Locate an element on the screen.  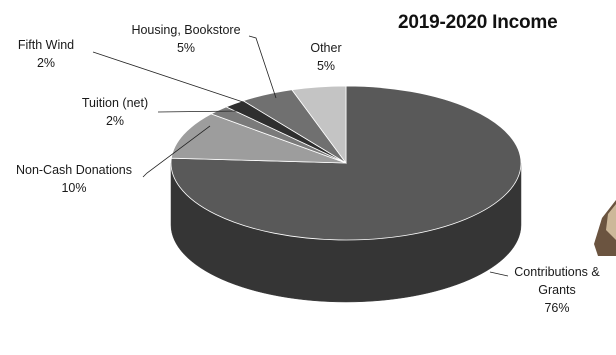
cropped-photo-fragment is located at coordinates (605, 228).